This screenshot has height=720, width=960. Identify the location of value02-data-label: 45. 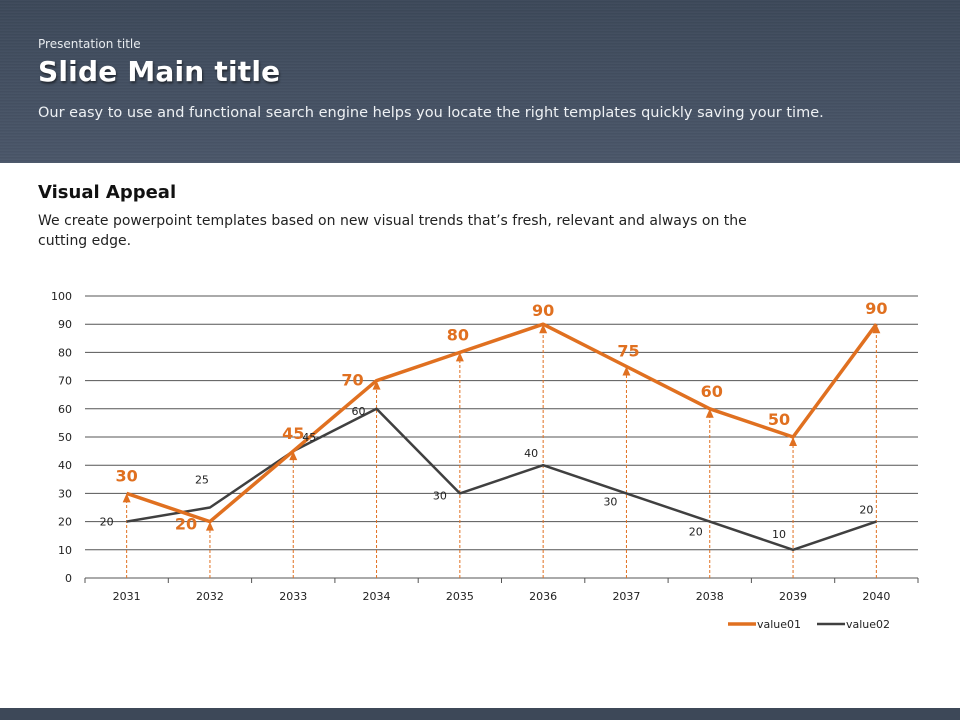
(309, 437).